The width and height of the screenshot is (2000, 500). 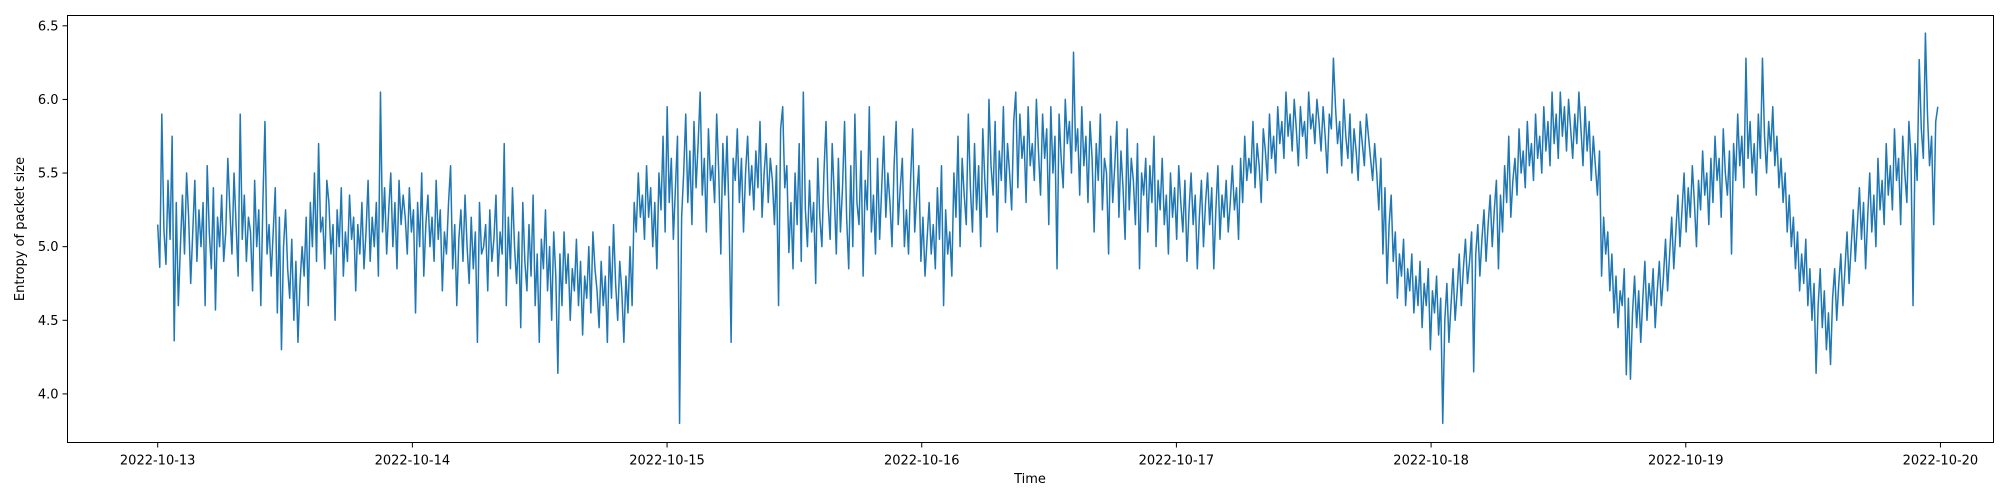 What do you see at coordinates (1686, 461) in the screenshot?
I see `x-tick-label: 2022-10-19` at bounding box center [1686, 461].